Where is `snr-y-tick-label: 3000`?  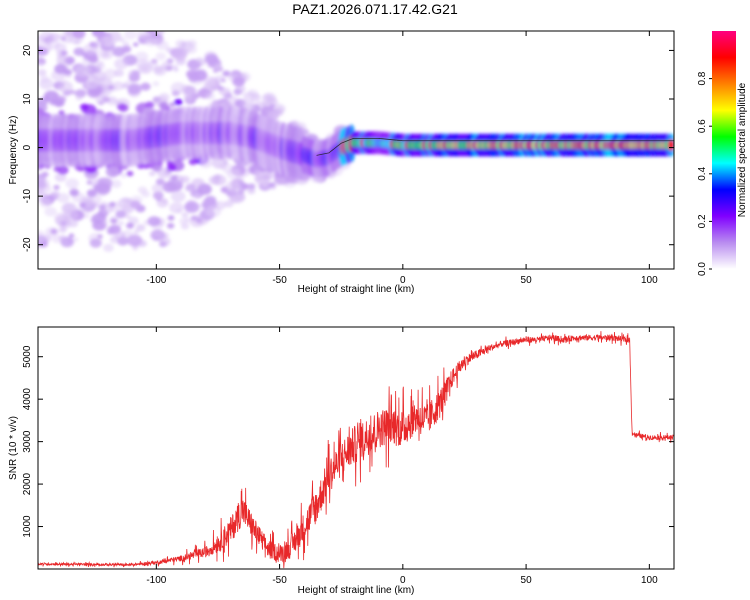
snr-y-tick-label: 3000 is located at coordinates (27, 441).